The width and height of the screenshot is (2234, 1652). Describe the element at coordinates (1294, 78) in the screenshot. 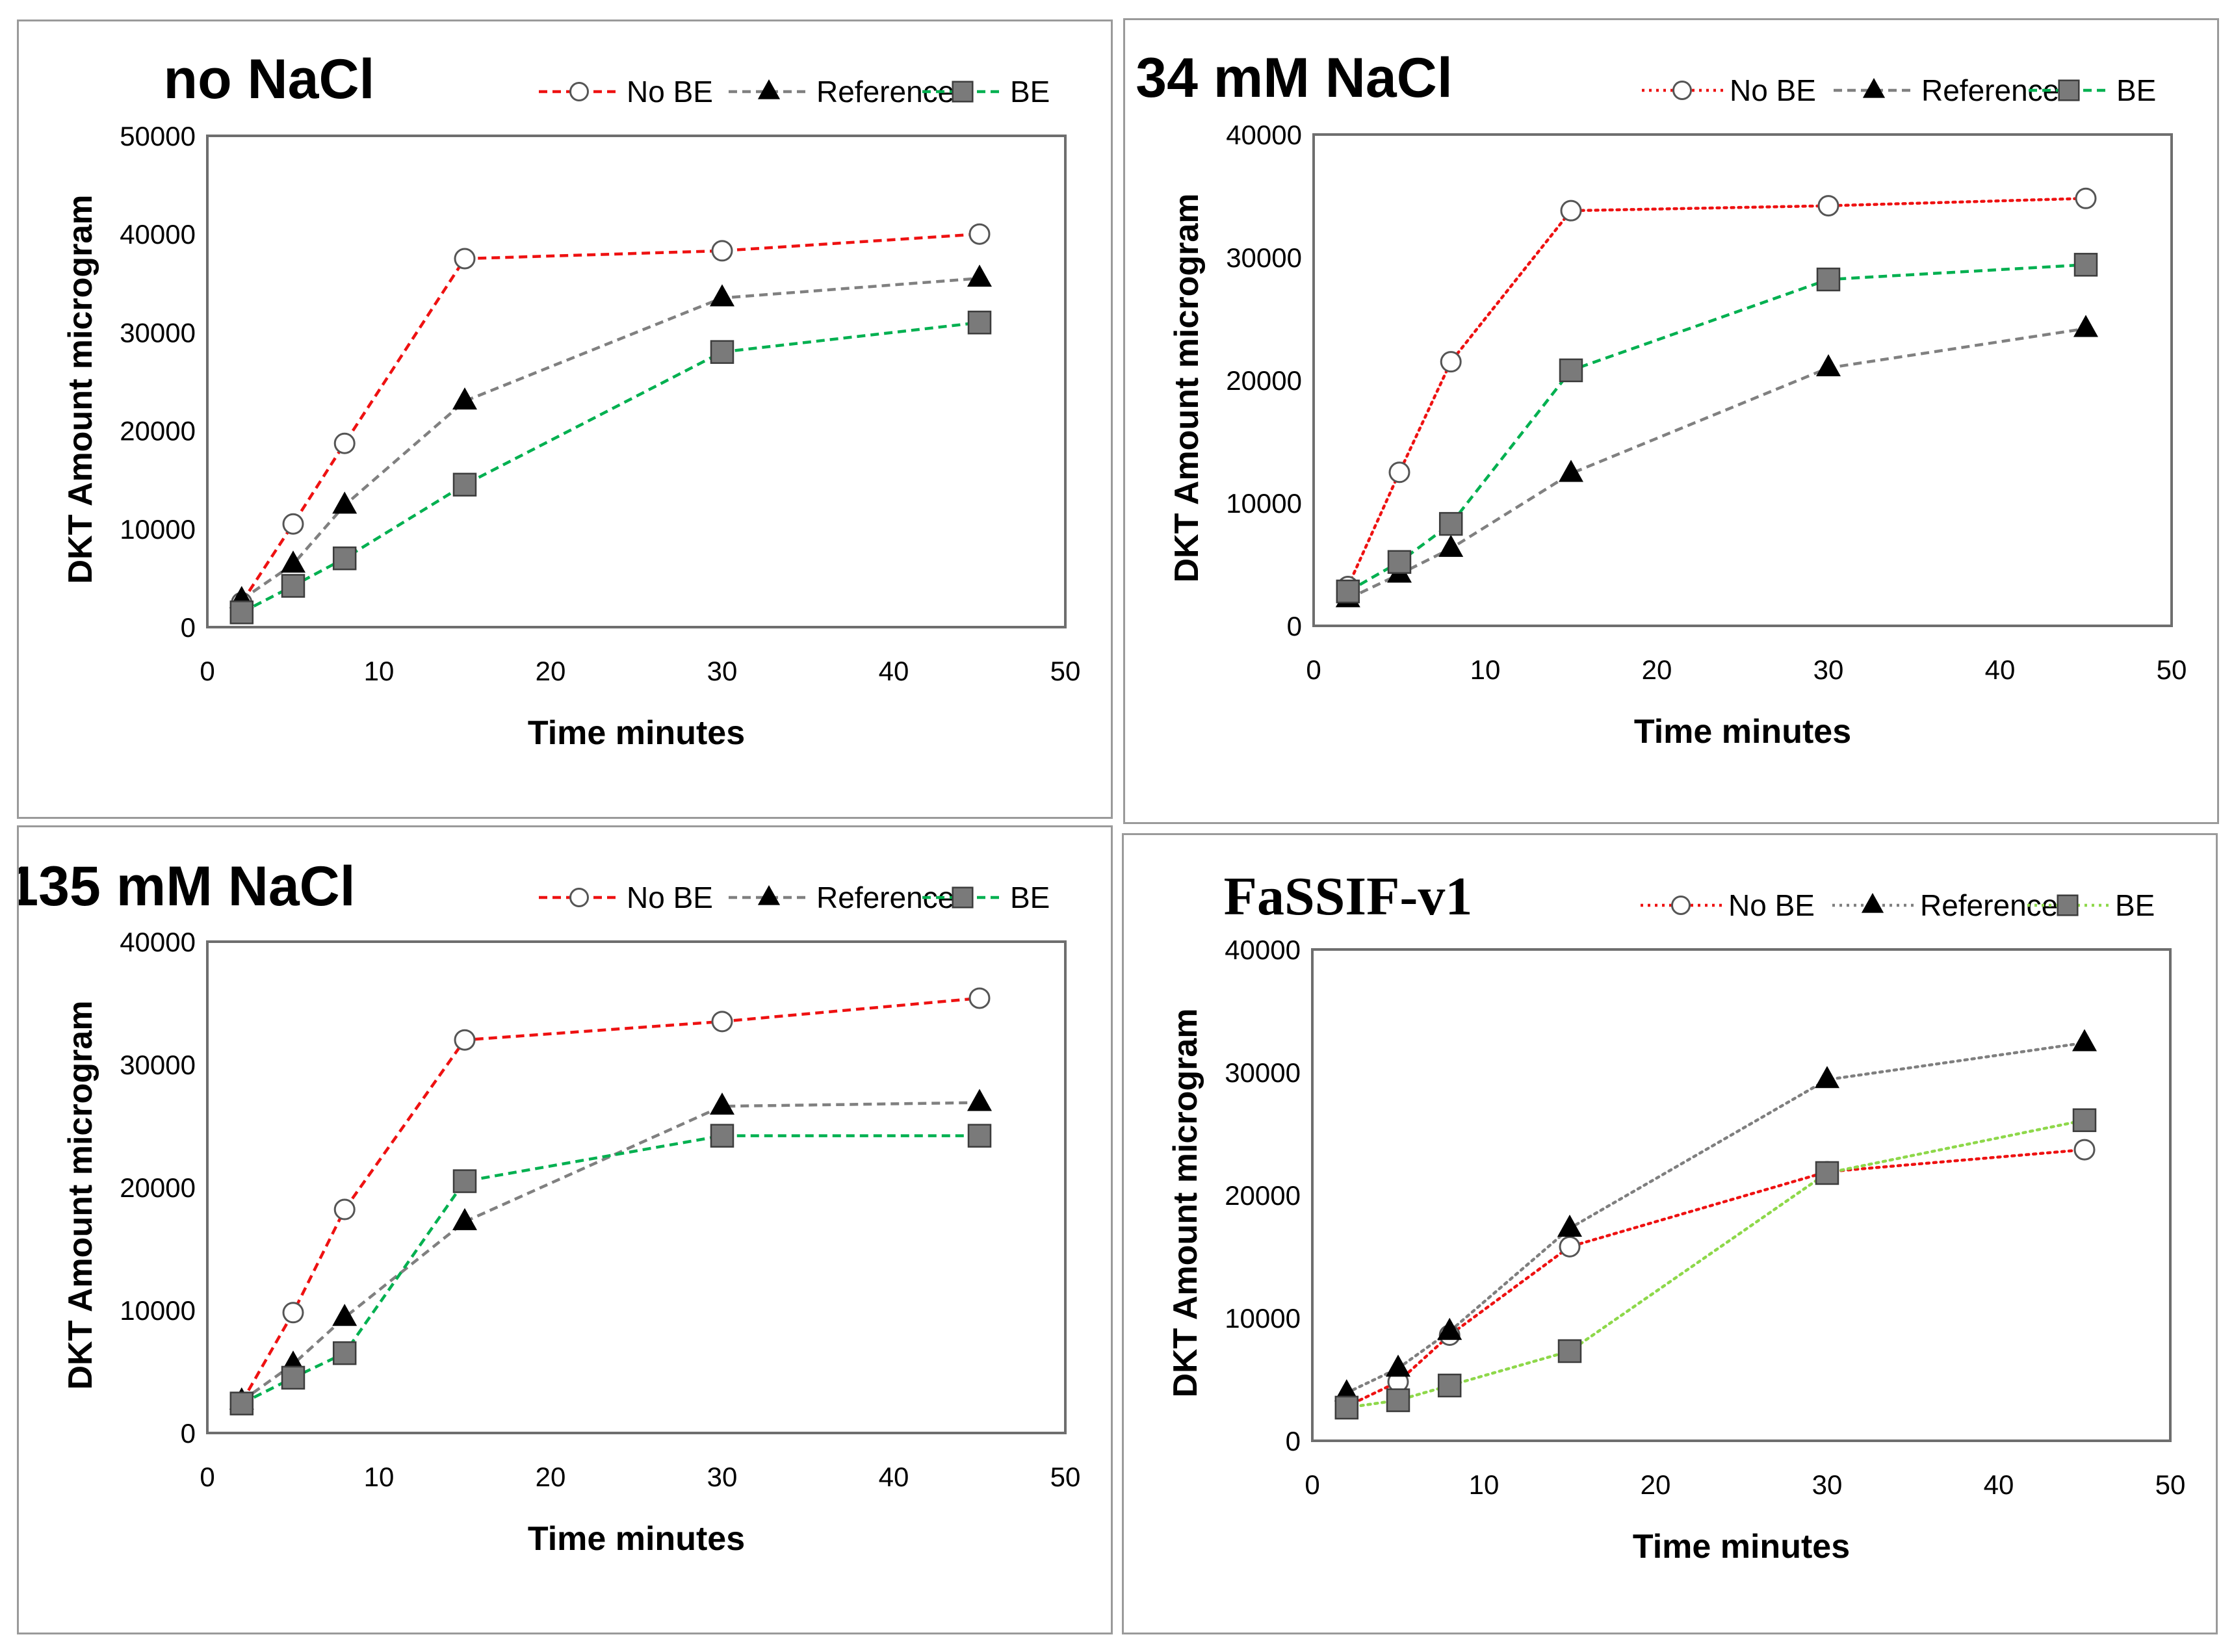

I see `chart-title: 34 mM NaCl` at that location.